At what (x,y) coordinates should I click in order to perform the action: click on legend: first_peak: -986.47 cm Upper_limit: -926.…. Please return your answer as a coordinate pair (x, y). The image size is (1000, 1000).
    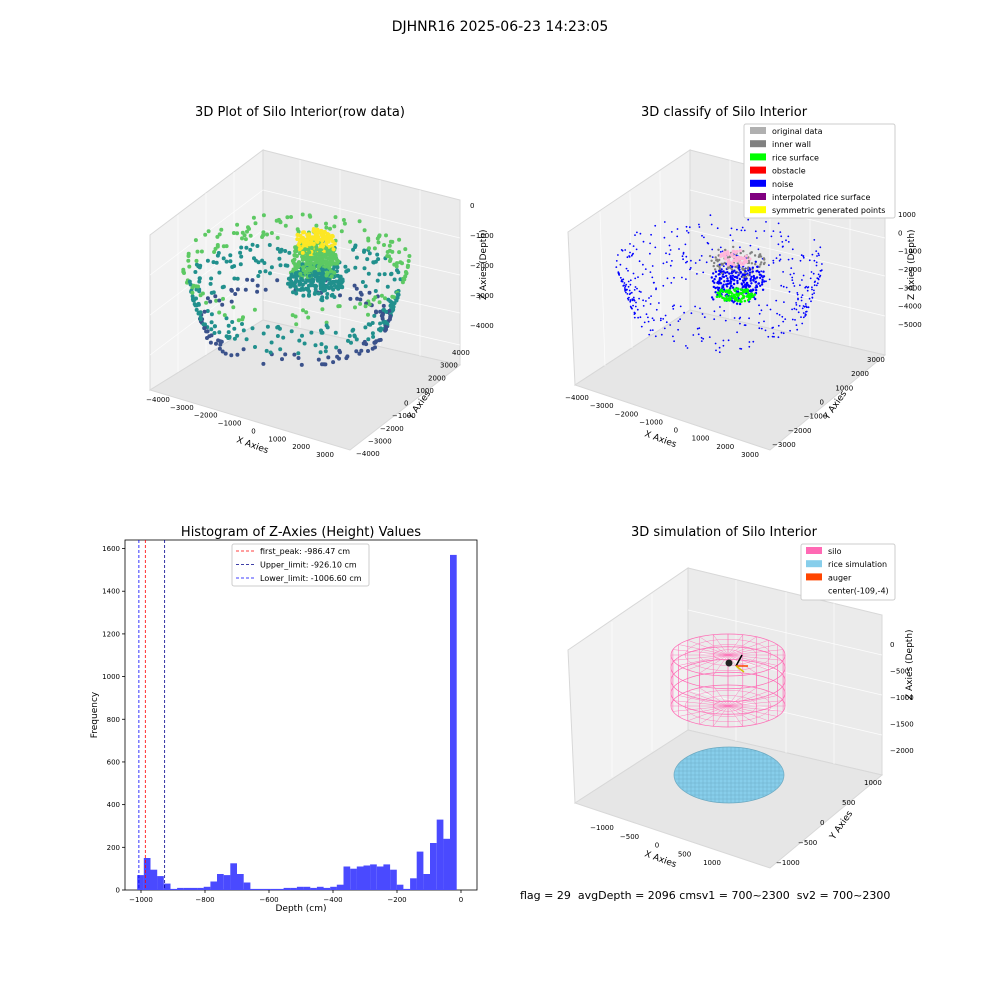
    Looking at the image, I should click on (300, 565).